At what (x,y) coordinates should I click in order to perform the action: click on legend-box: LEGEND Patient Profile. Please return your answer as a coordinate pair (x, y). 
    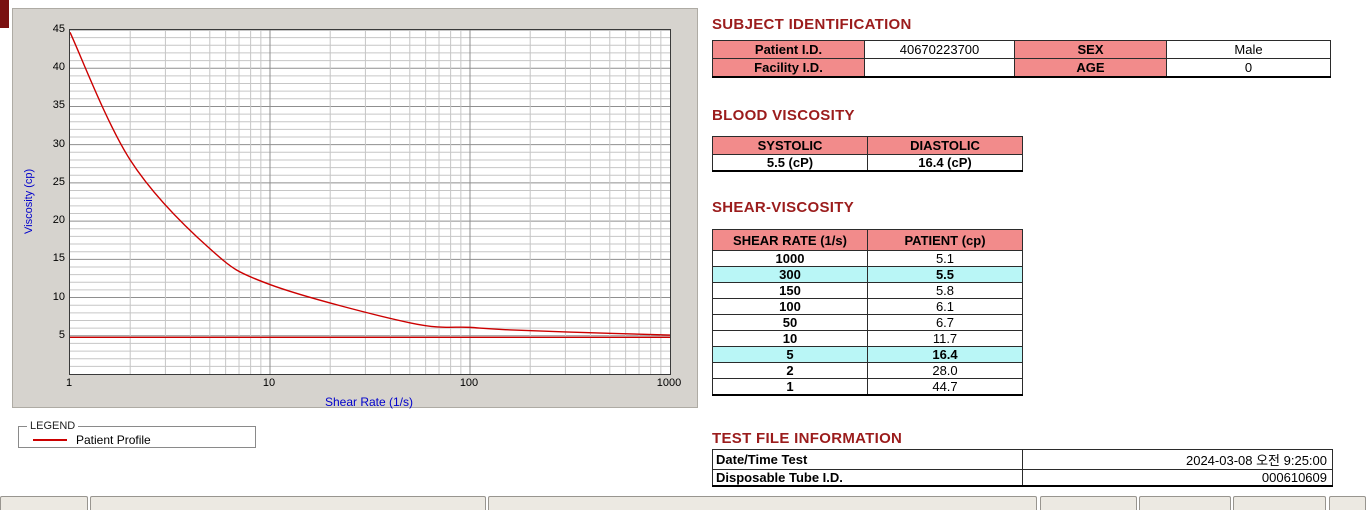
    Looking at the image, I should click on (137, 434).